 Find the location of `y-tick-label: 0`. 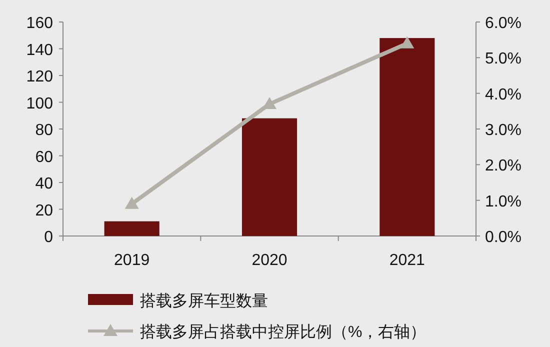

y-tick-label: 0 is located at coordinates (49, 237).